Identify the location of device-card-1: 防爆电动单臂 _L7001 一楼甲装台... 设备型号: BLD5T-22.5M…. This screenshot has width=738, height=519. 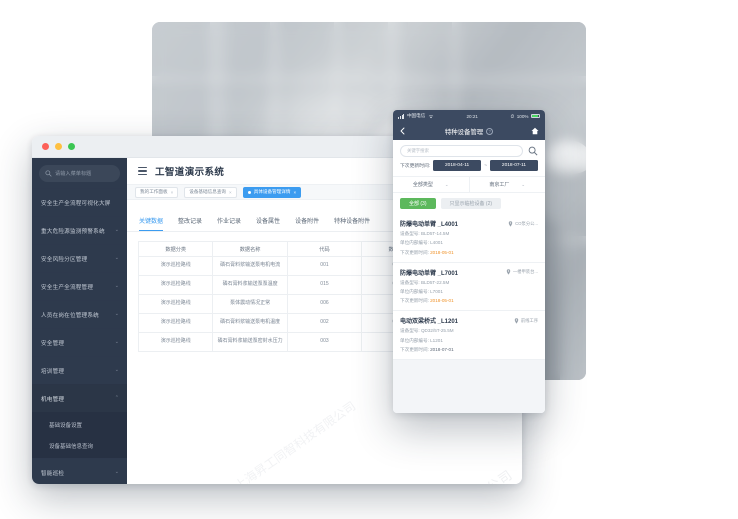
(469, 287).